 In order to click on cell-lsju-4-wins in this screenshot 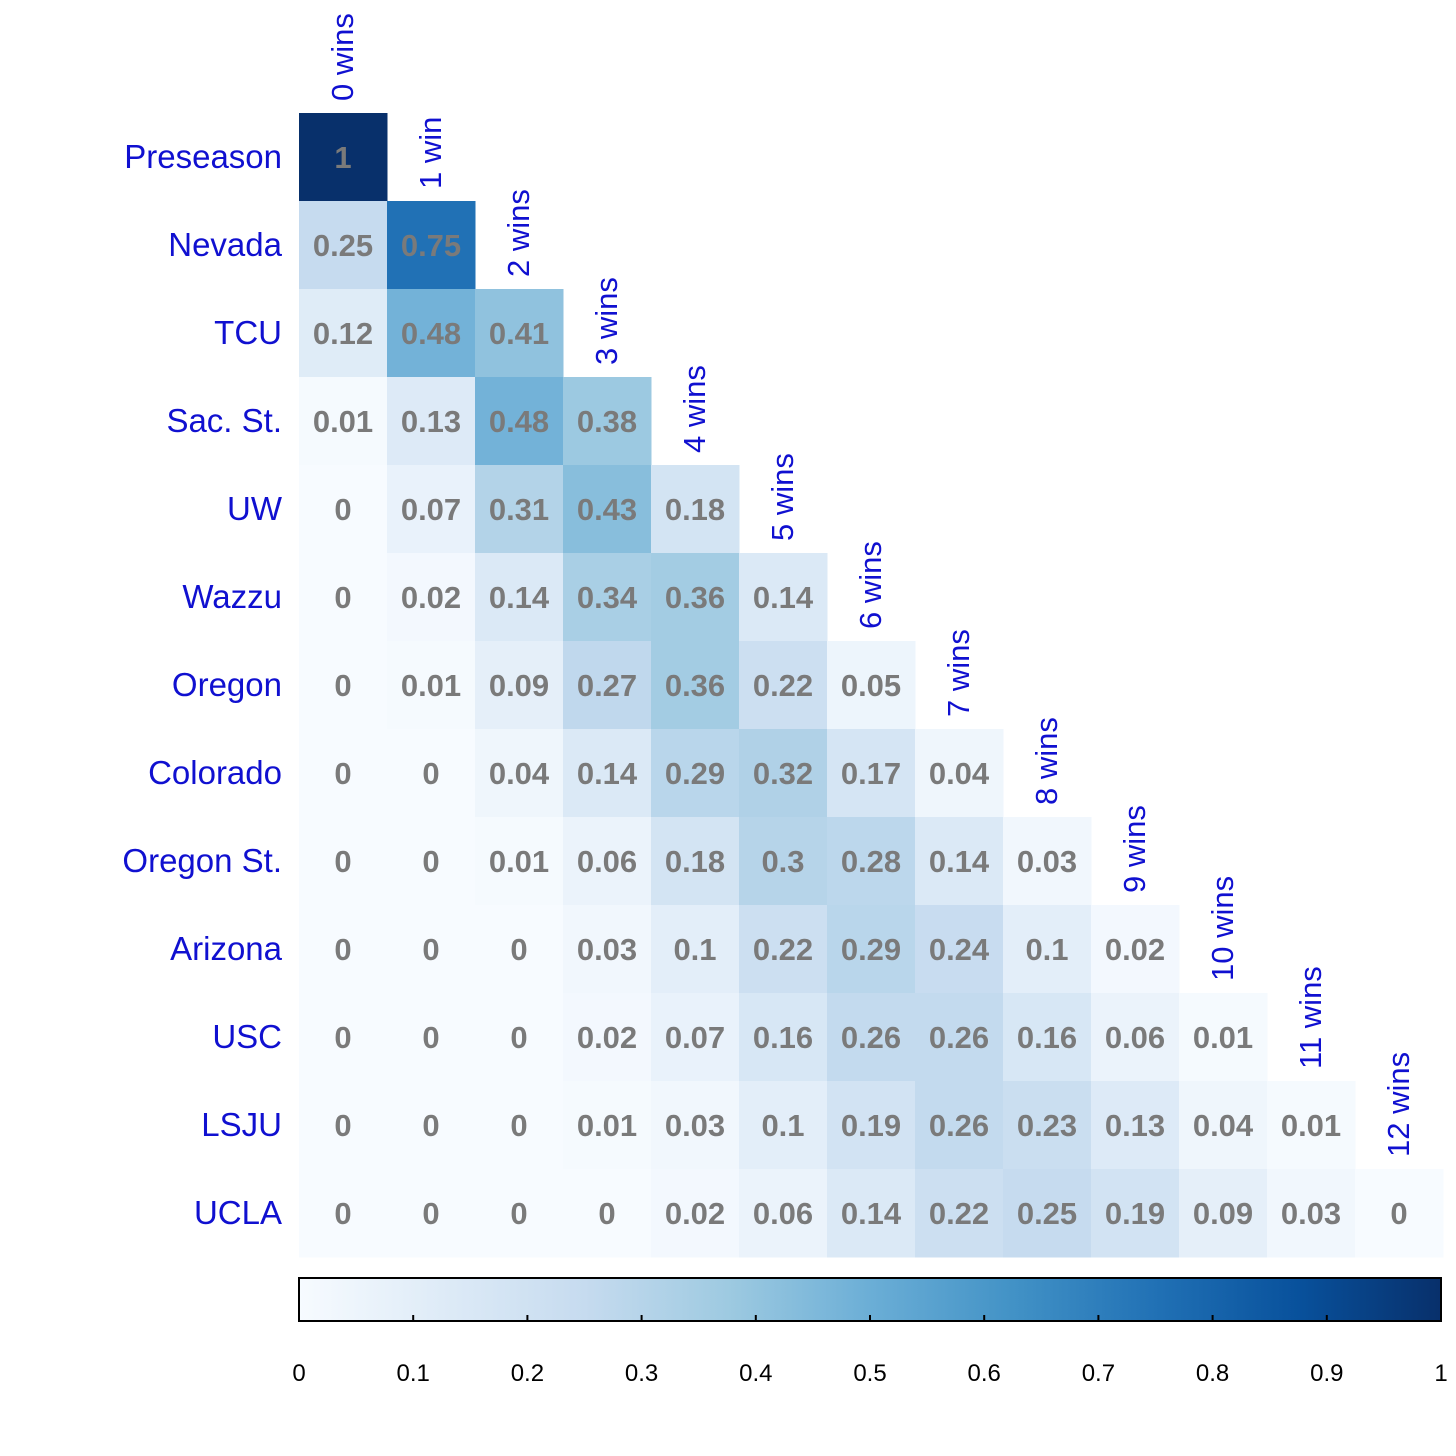, I will do `click(695, 1125)`.